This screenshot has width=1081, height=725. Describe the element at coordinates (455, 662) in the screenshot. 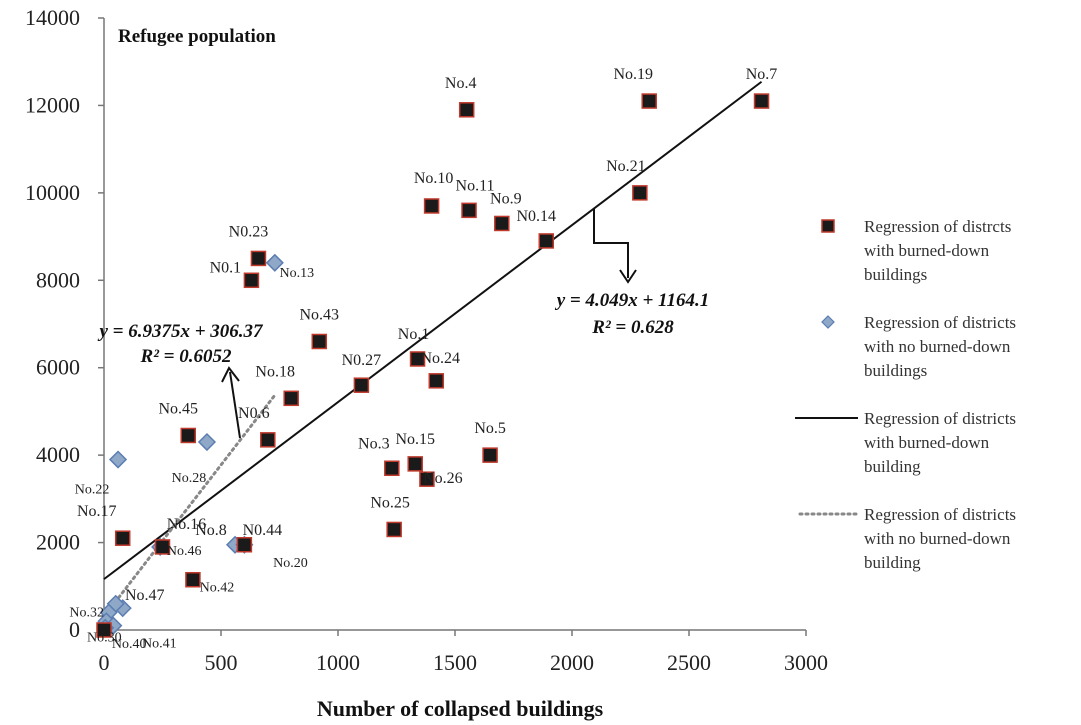

I see `x-tick-label: 1500` at that location.